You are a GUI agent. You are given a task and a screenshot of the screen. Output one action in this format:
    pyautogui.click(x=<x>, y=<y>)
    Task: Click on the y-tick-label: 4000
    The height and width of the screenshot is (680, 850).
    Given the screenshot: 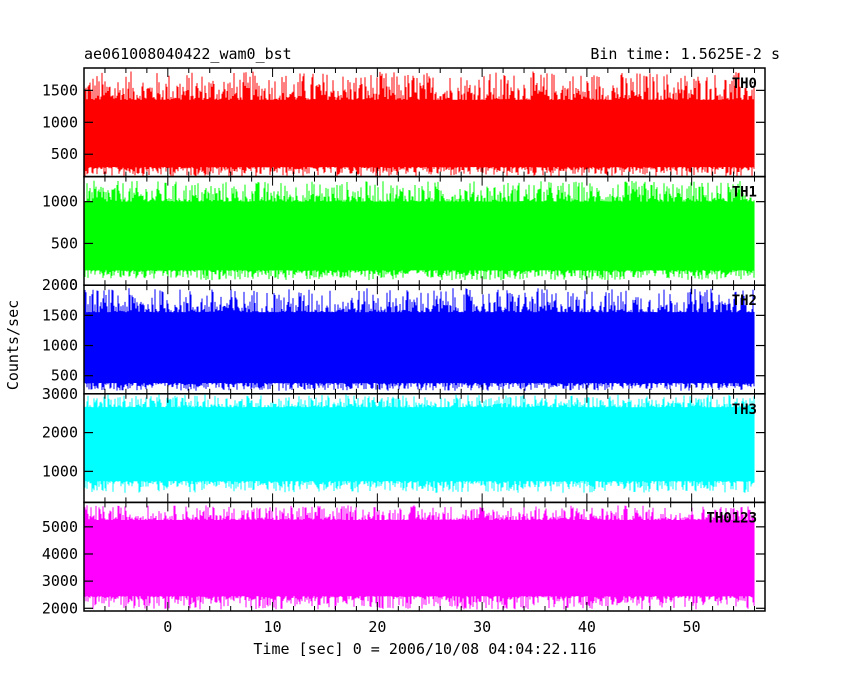 What is the action you would take?
    pyautogui.click(x=60, y=554)
    